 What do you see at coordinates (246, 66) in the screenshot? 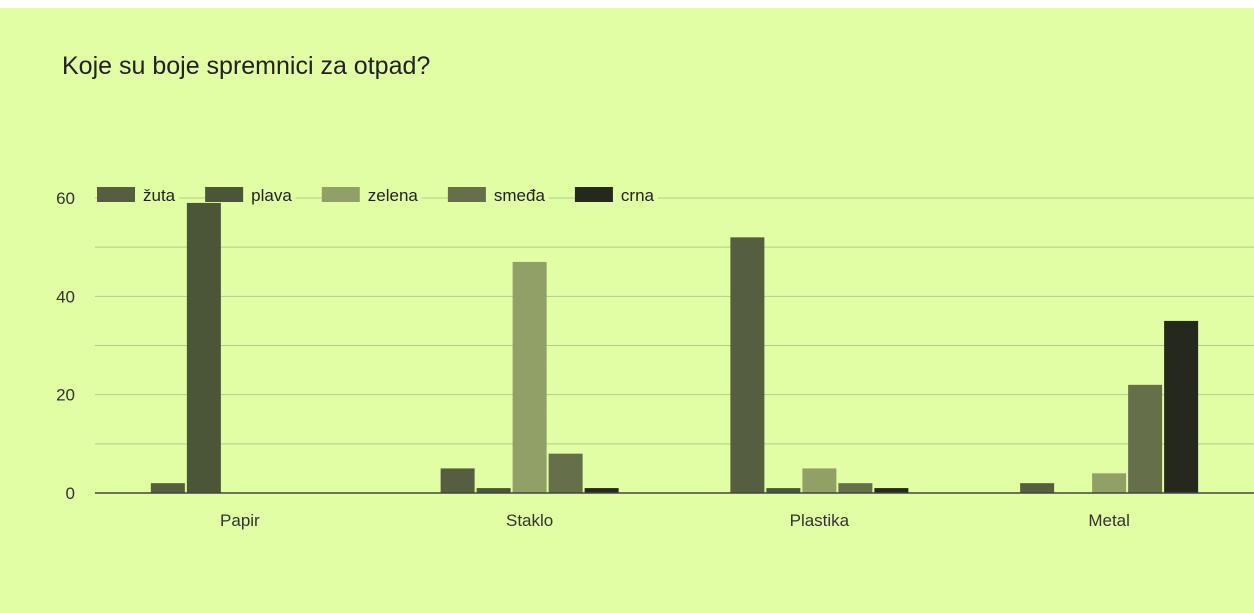
I see `chart-title: Koje su boje spremnici za otpad?` at bounding box center [246, 66].